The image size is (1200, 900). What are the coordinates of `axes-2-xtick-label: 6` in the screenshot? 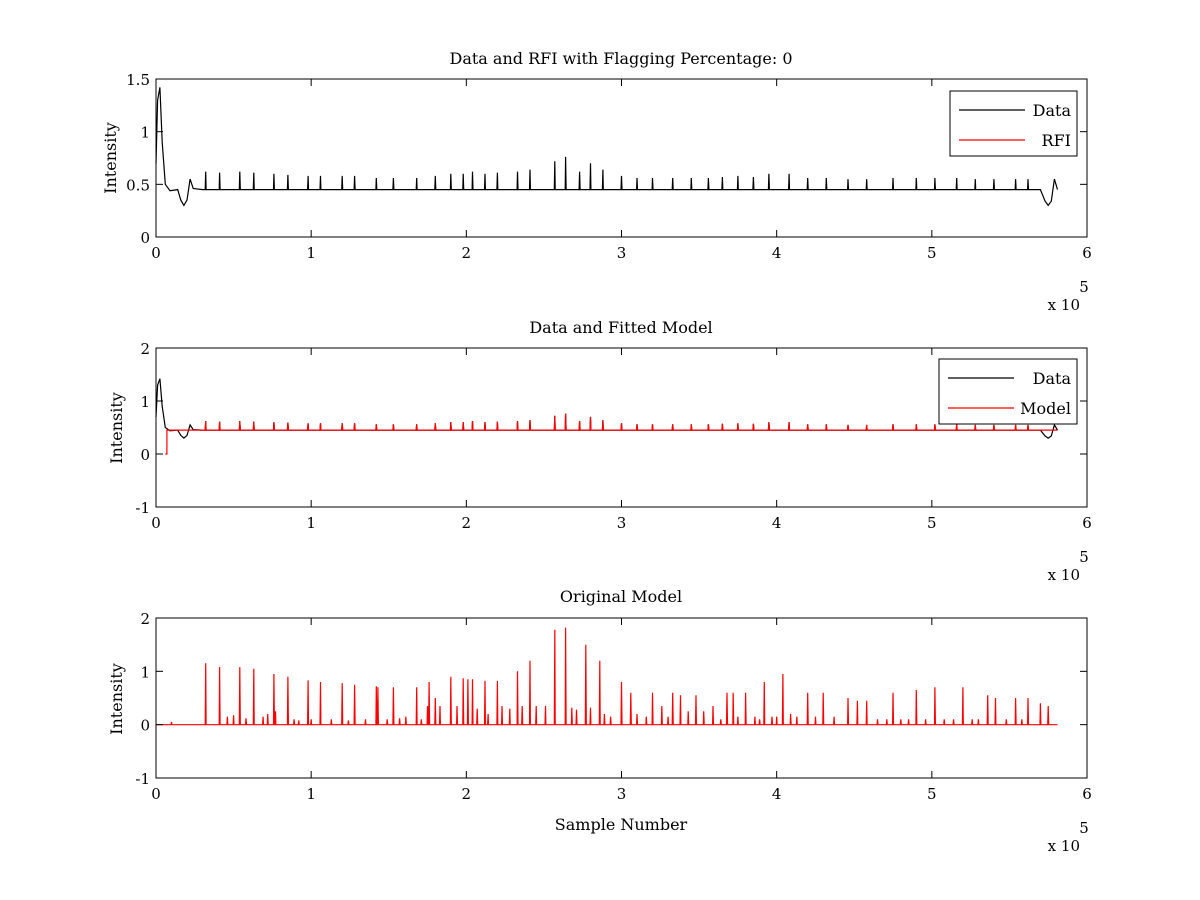 It's located at (1087, 523).